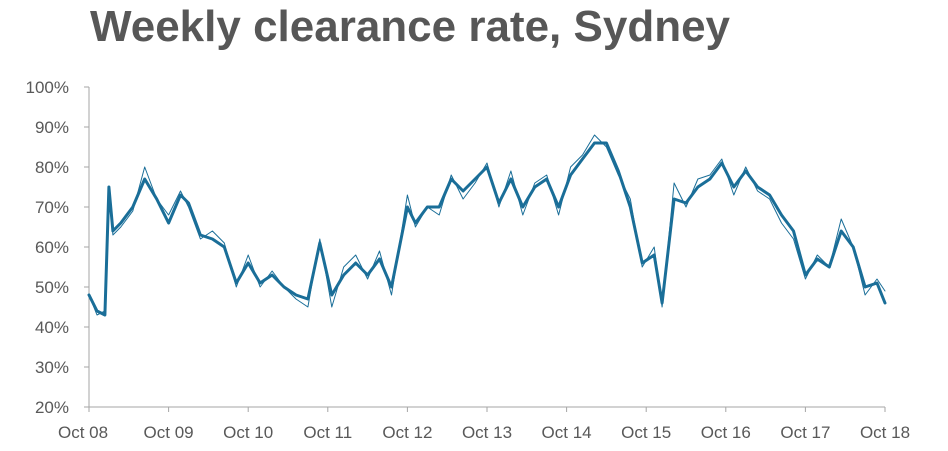 The image size is (948, 451). Describe the element at coordinates (805, 432) in the screenshot. I see `x-tick-label: Oct 17` at that location.